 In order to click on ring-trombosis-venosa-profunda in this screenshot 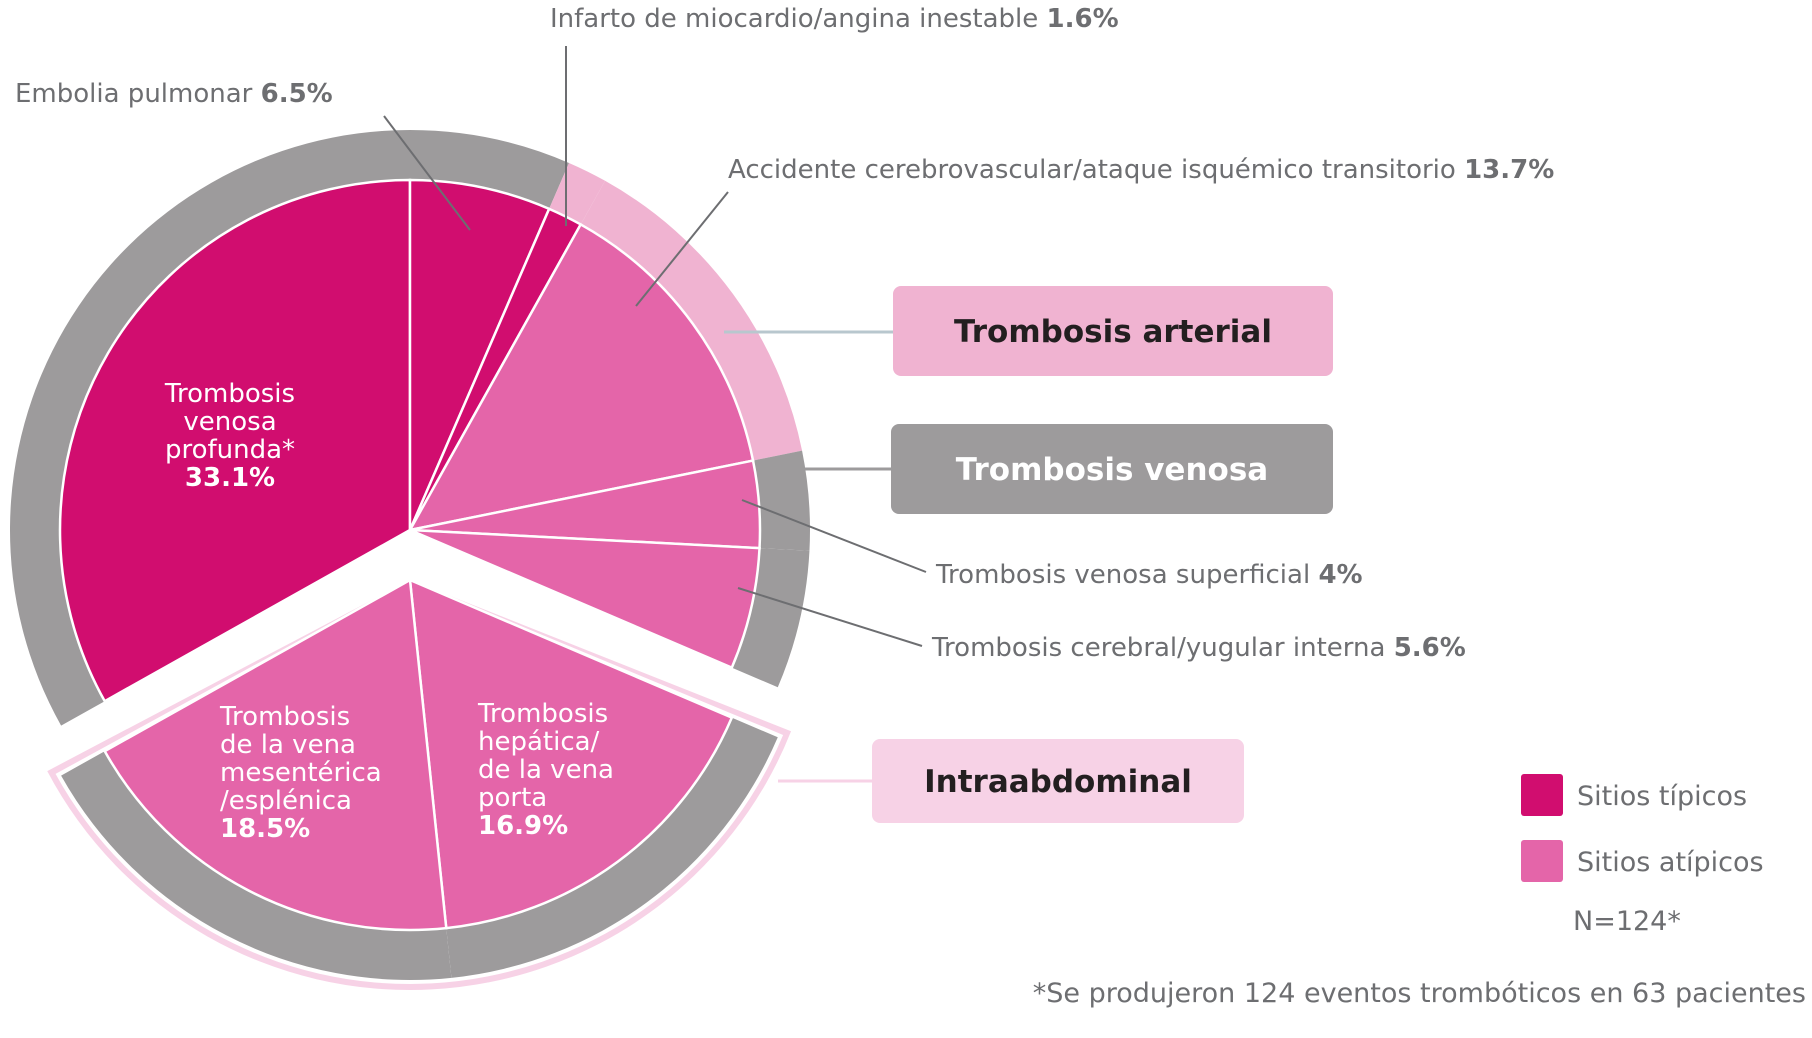, I will do `click(209, 428)`.